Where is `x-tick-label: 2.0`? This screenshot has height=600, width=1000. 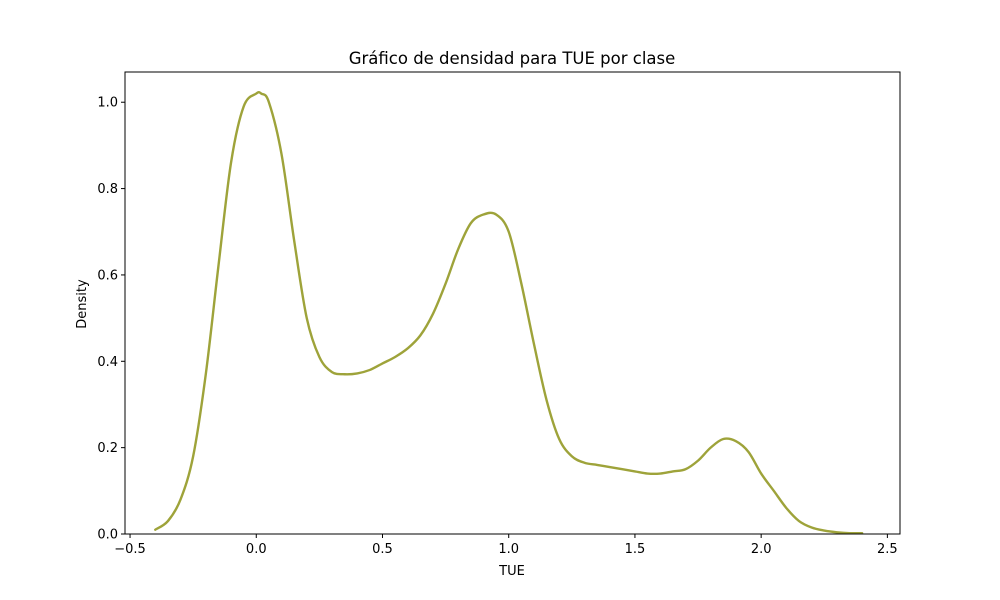
x-tick-label: 2.0 is located at coordinates (761, 549).